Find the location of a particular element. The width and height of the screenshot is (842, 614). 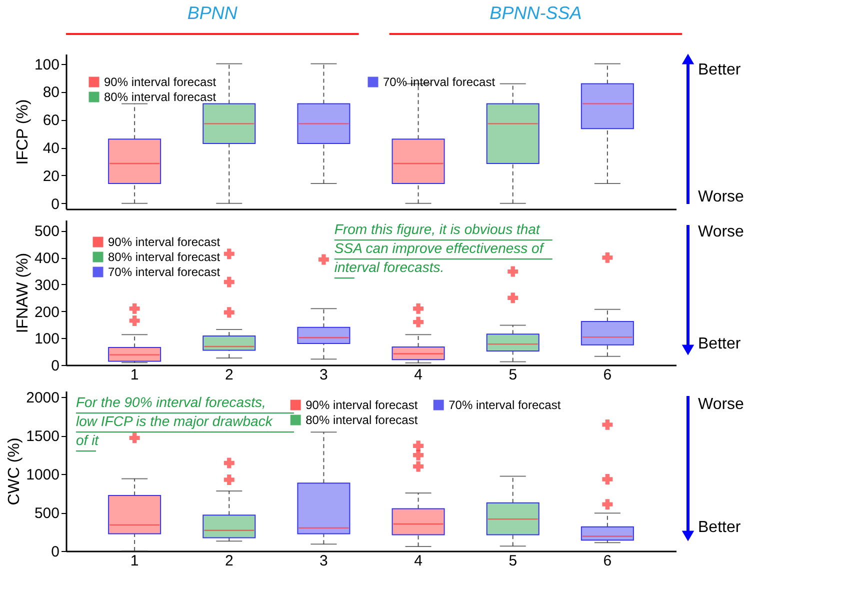

y-tick-label: 2000 is located at coordinates (43, 398).